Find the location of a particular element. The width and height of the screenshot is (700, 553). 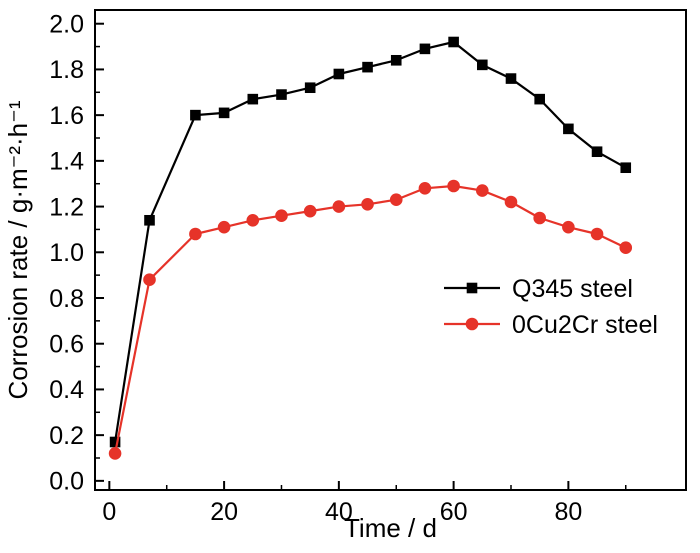

x-tick-label: 60 is located at coordinates (454, 512).